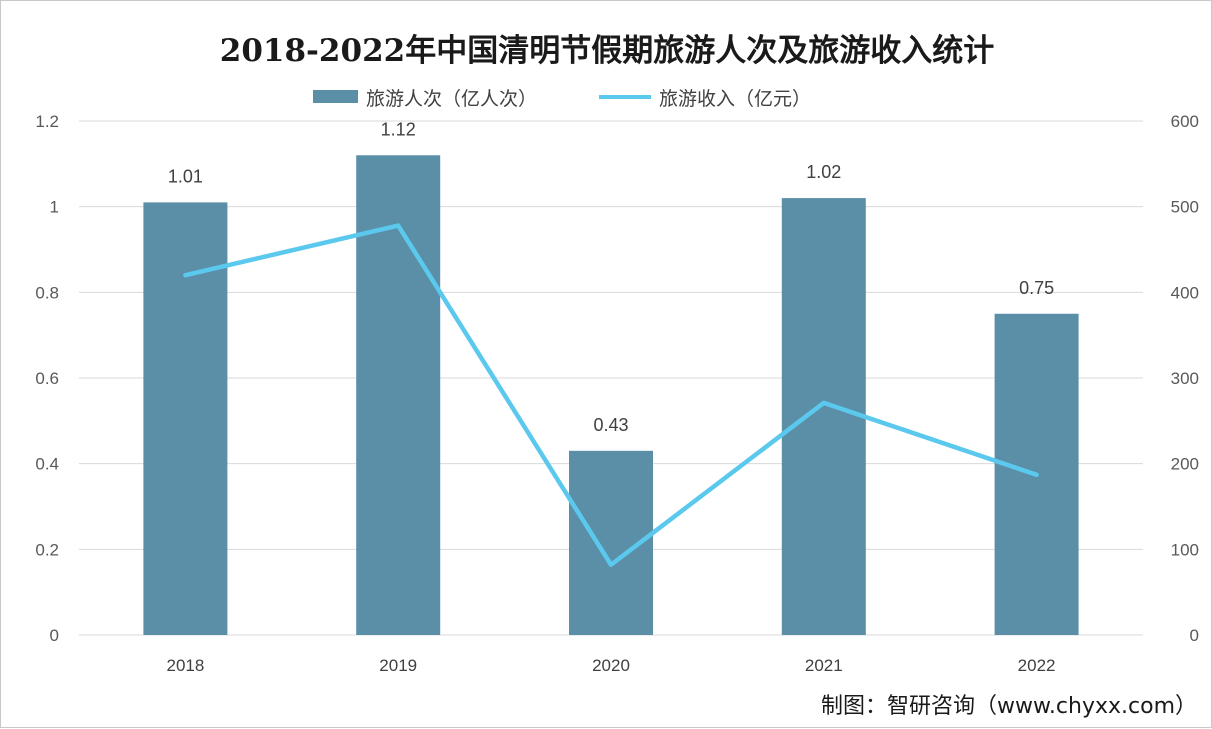 The image size is (1212, 729). What do you see at coordinates (824, 416) in the screenshot?
I see `bar-2021` at bounding box center [824, 416].